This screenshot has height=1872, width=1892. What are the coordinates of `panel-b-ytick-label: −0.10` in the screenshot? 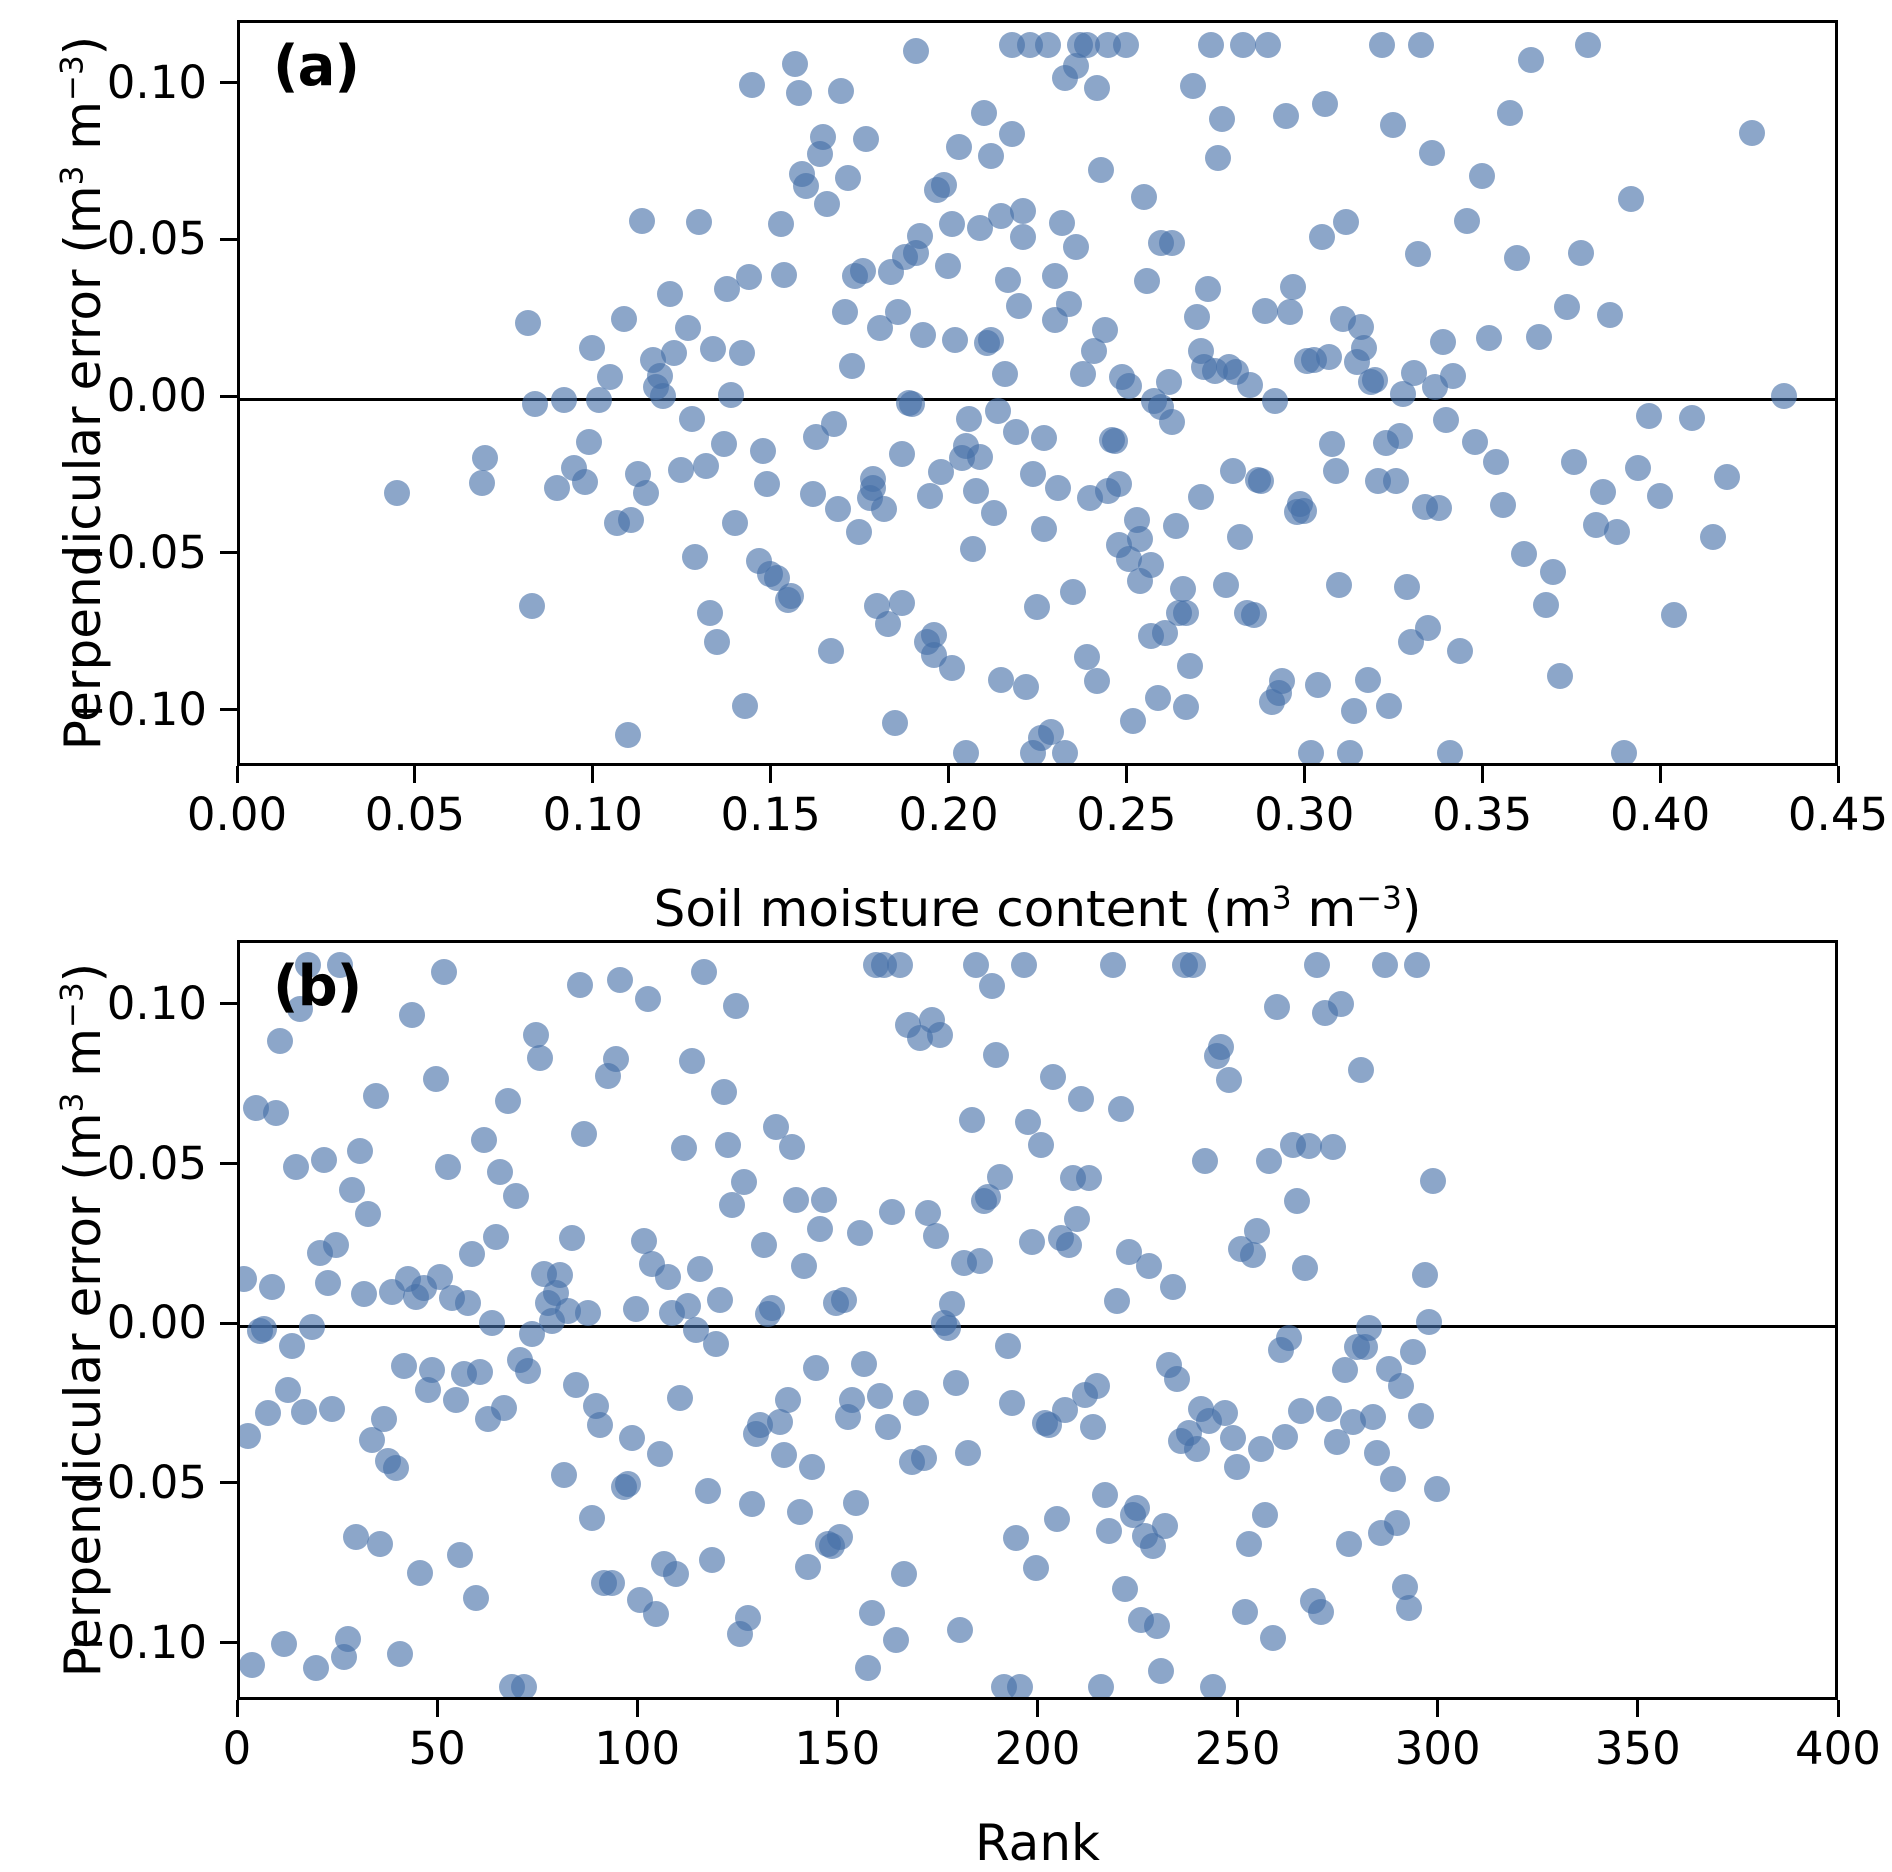 It's located at (138, 1642).